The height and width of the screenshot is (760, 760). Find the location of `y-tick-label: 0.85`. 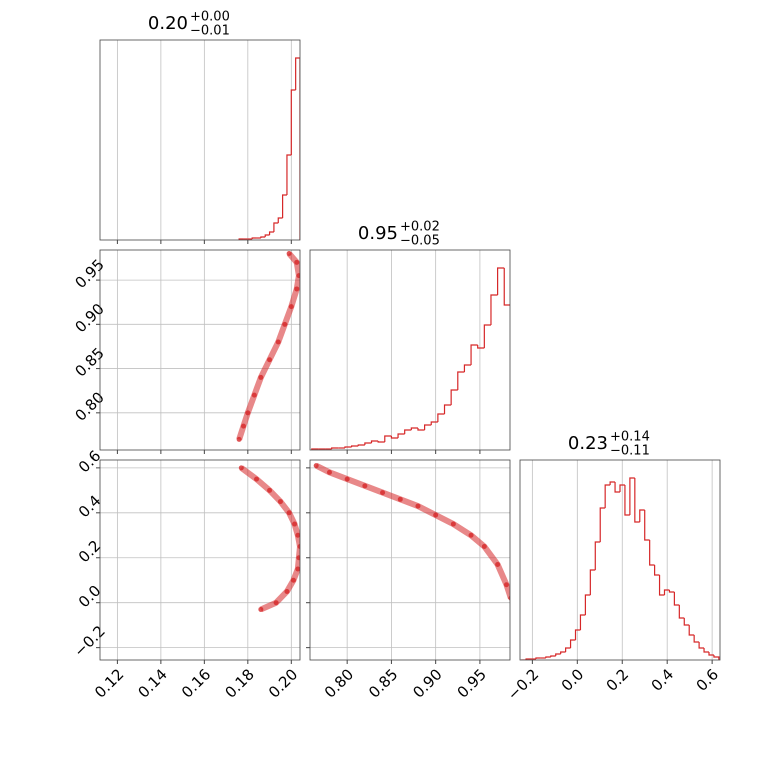

y-tick-label: 0.85 is located at coordinates (89, 362).